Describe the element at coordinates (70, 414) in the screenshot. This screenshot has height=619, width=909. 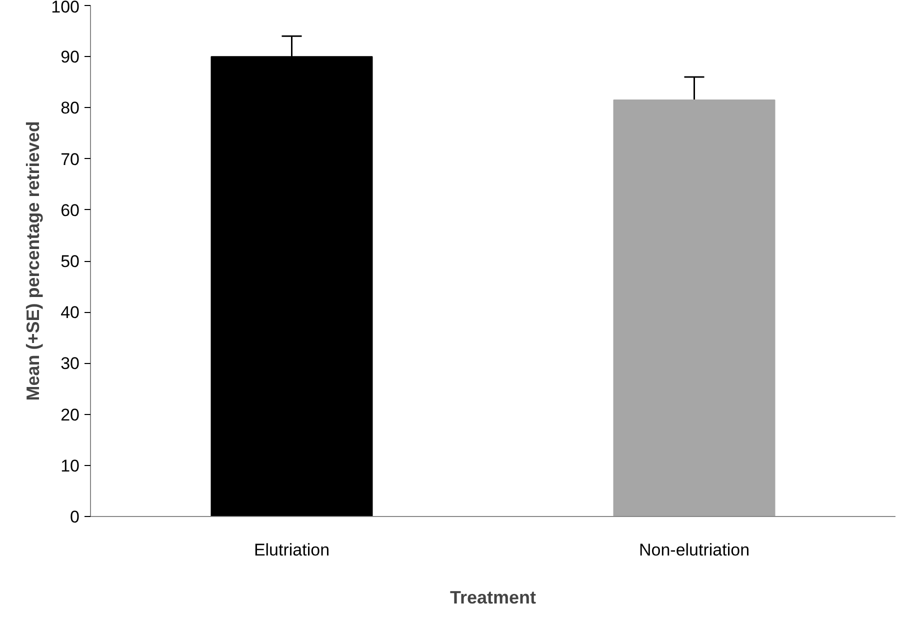
I see `y-tick-label: 20` at that location.